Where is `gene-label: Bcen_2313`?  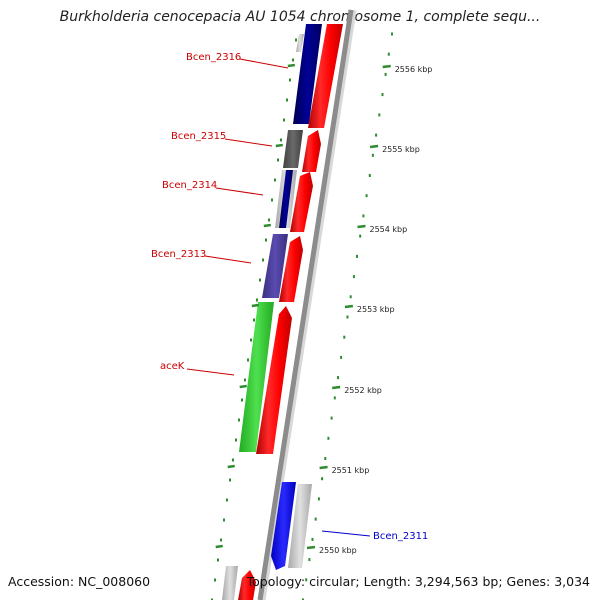
gene-label: Bcen_2313 is located at coordinates (178, 254).